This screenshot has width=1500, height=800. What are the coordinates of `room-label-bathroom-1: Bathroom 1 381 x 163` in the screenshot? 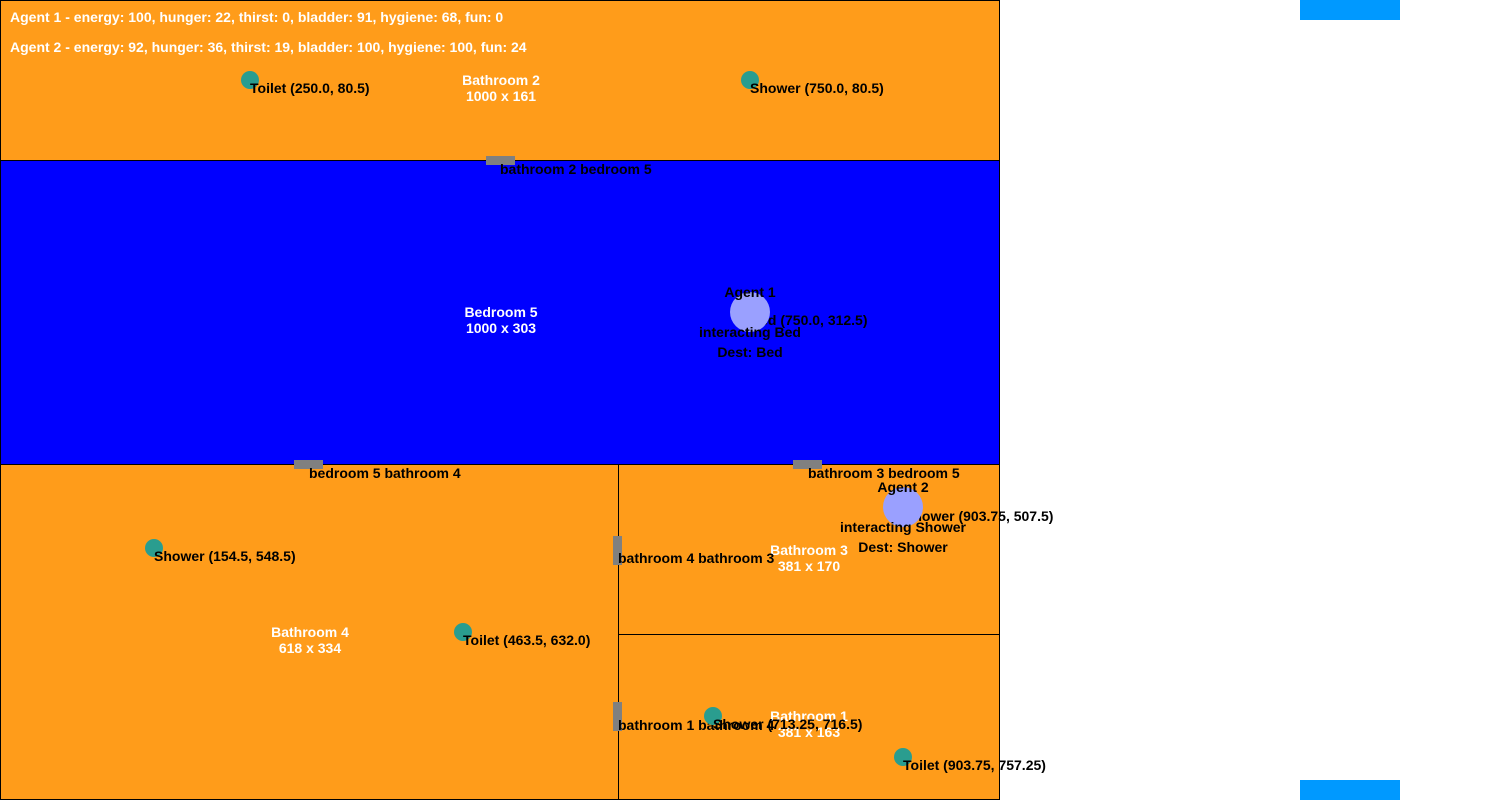 It's located at (809, 724).